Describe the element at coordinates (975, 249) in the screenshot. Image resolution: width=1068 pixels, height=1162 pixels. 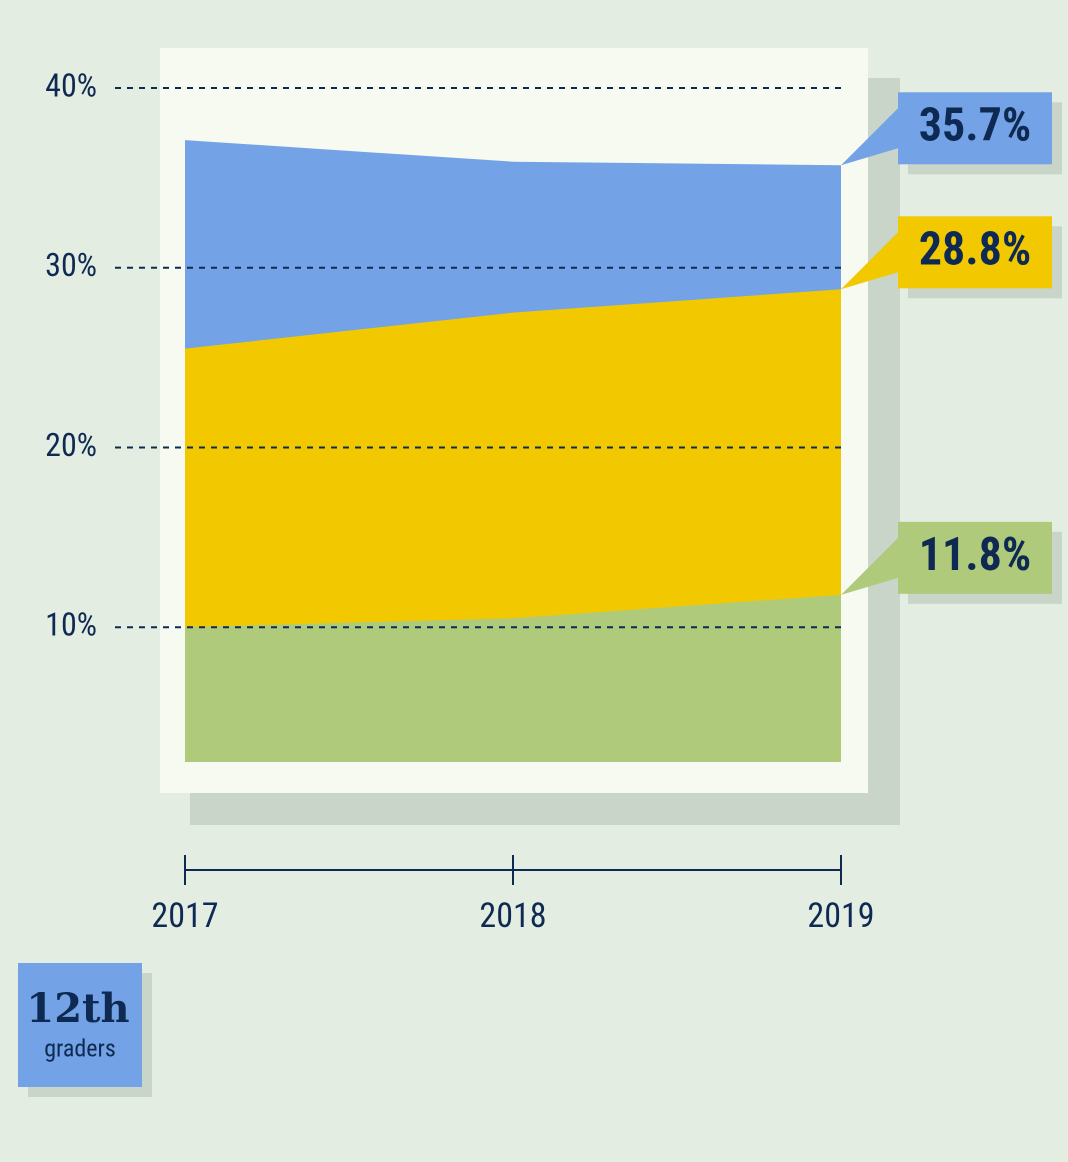
I see `value-label: 28.8%` at that location.